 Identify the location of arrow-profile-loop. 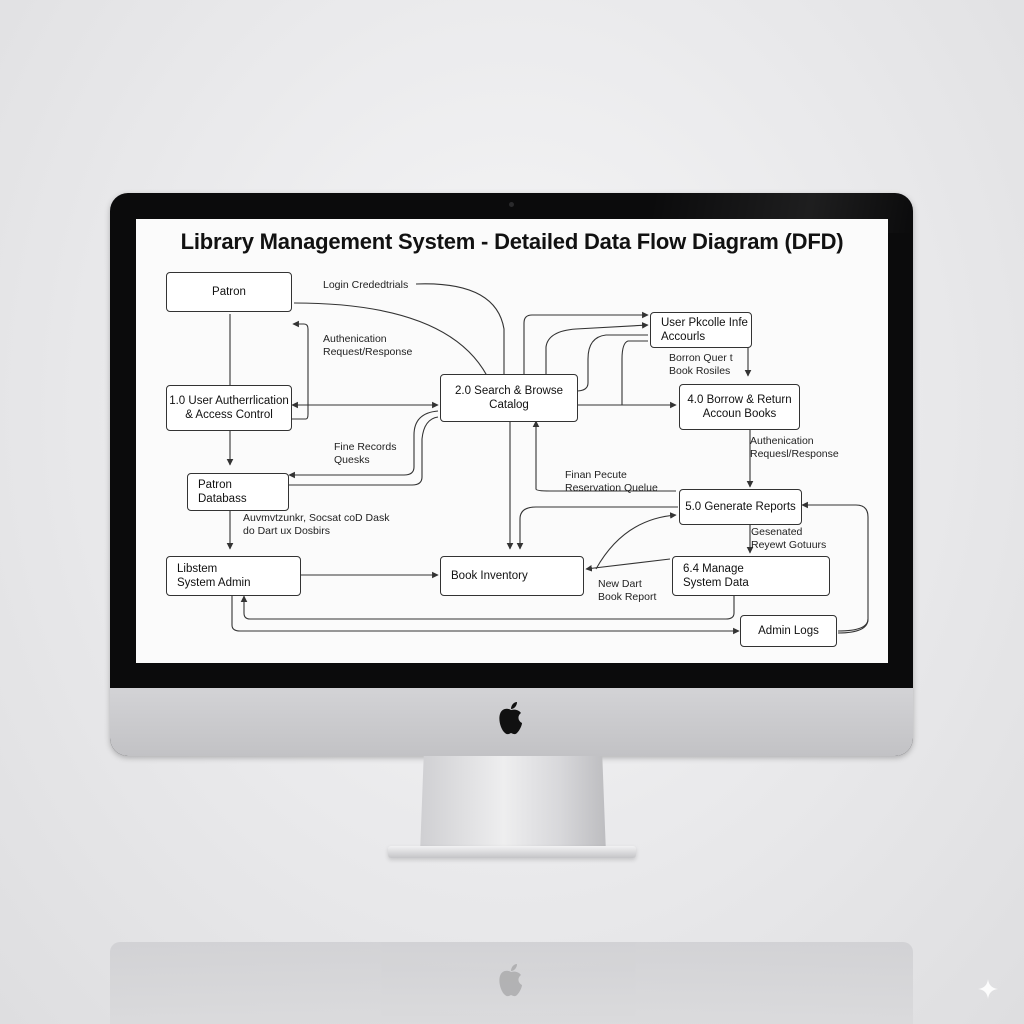
(634, 372).